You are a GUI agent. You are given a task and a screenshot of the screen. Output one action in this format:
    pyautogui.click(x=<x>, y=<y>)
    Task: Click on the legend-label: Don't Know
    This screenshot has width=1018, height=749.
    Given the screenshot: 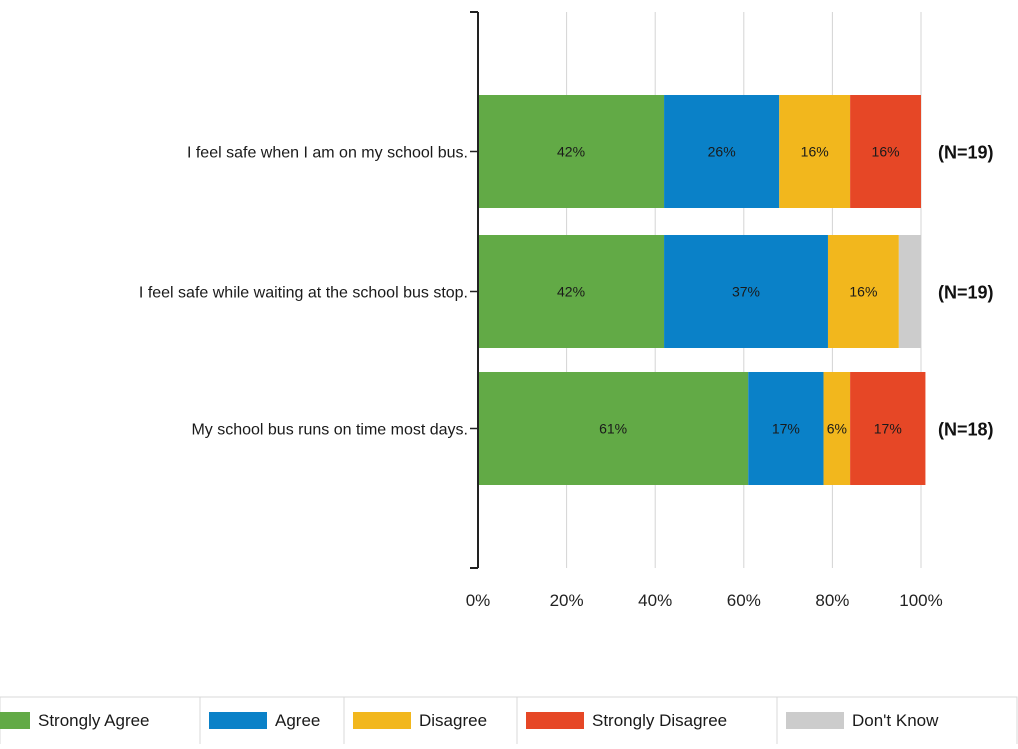 What is the action you would take?
    pyautogui.click(x=895, y=720)
    